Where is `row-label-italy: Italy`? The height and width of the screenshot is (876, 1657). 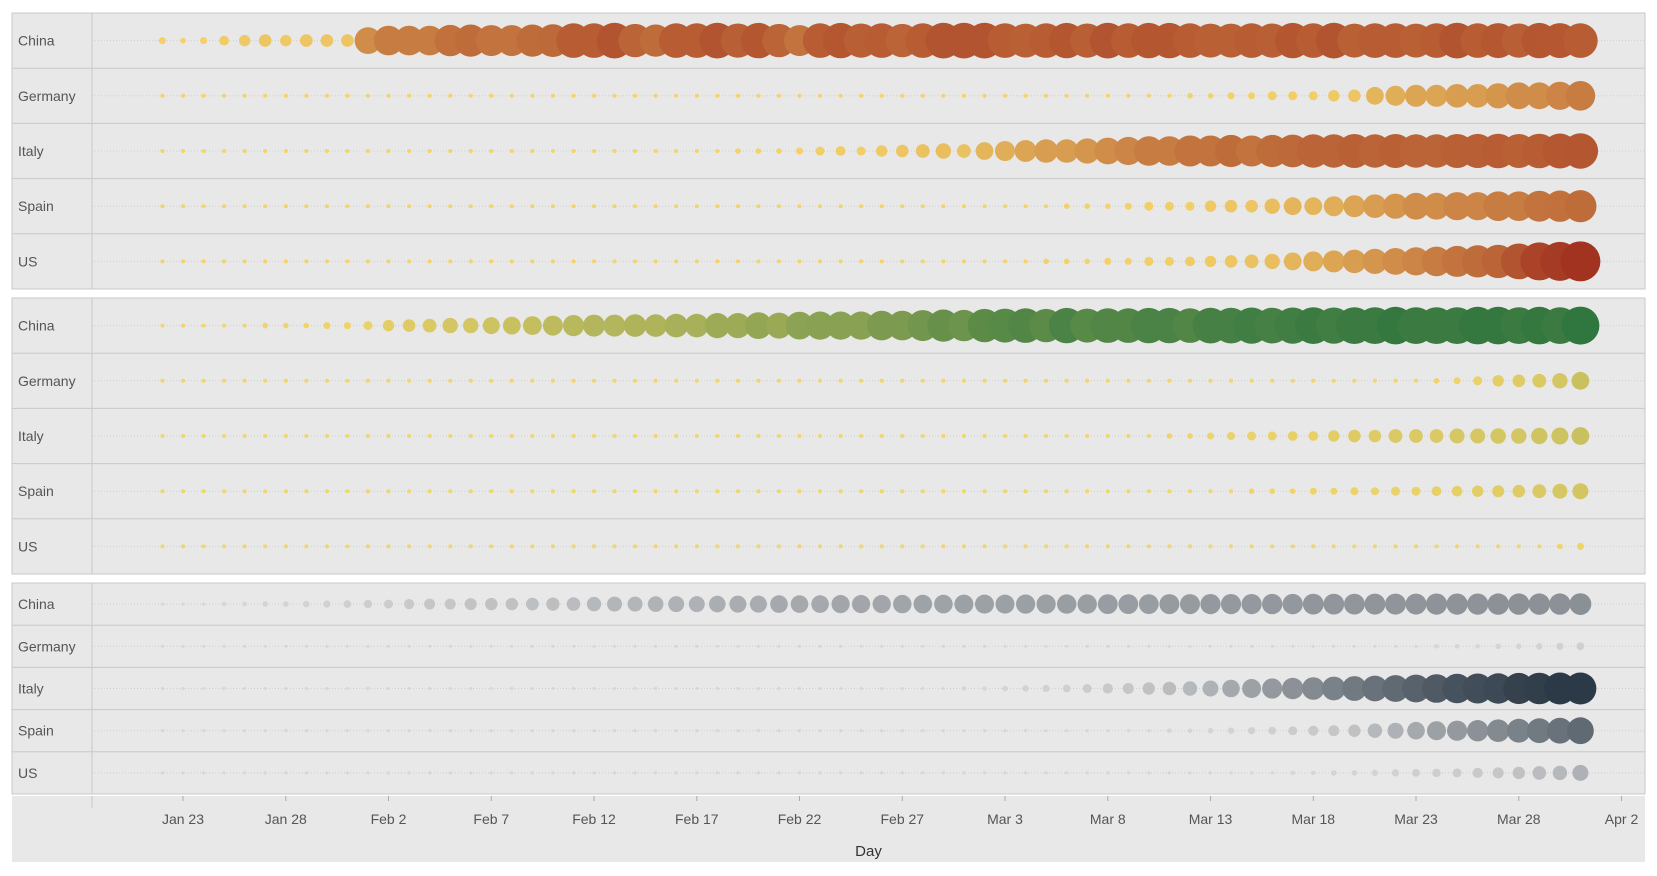
row-label-italy: Italy is located at coordinates (31, 689).